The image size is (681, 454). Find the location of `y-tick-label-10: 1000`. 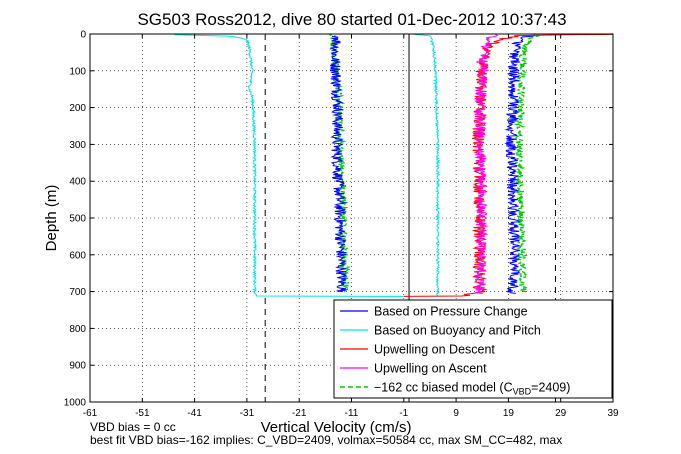

y-tick-label-10: 1000 is located at coordinates (75, 403).